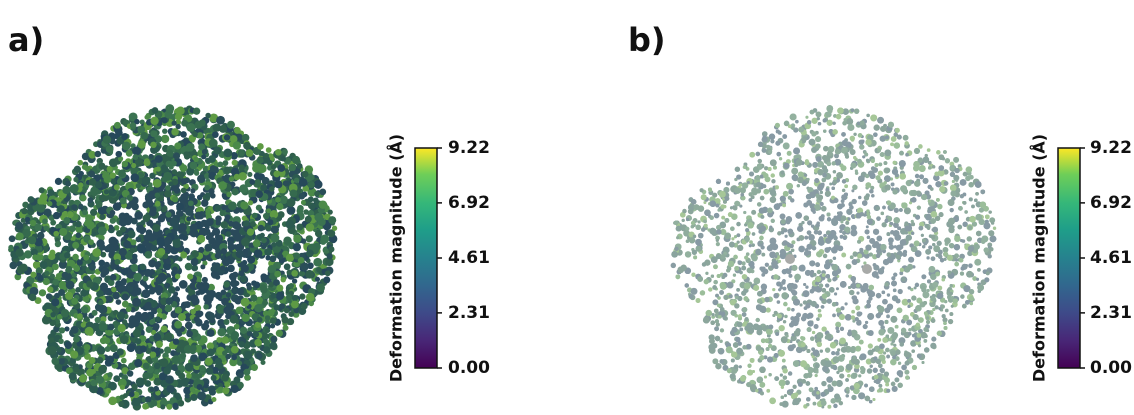 The image size is (1134, 415). I want to click on colorbar-tick-label: 9.22, so click(469, 148).